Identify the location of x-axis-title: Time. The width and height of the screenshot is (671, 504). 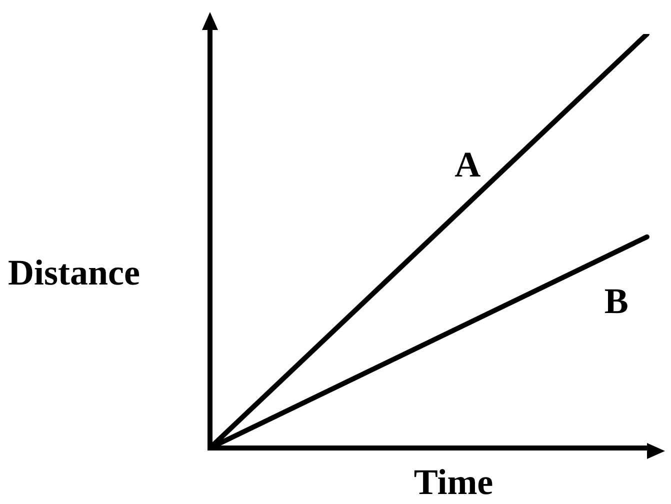
(454, 482).